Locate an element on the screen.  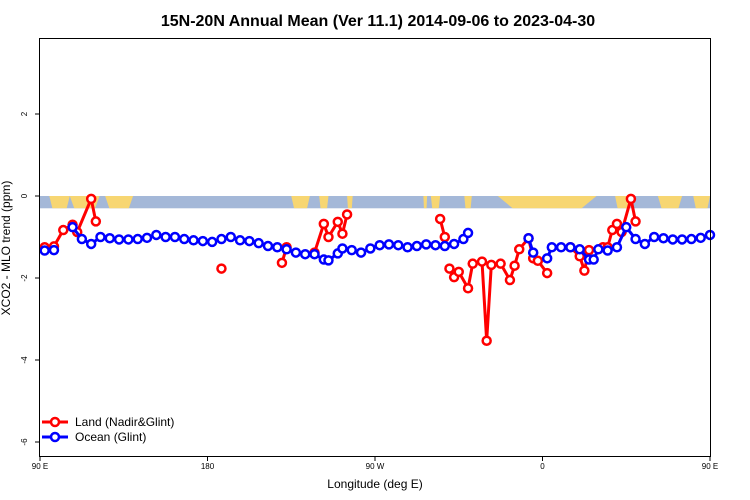
x-tick-label-2: 90 W is located at coordinates (375, 466).